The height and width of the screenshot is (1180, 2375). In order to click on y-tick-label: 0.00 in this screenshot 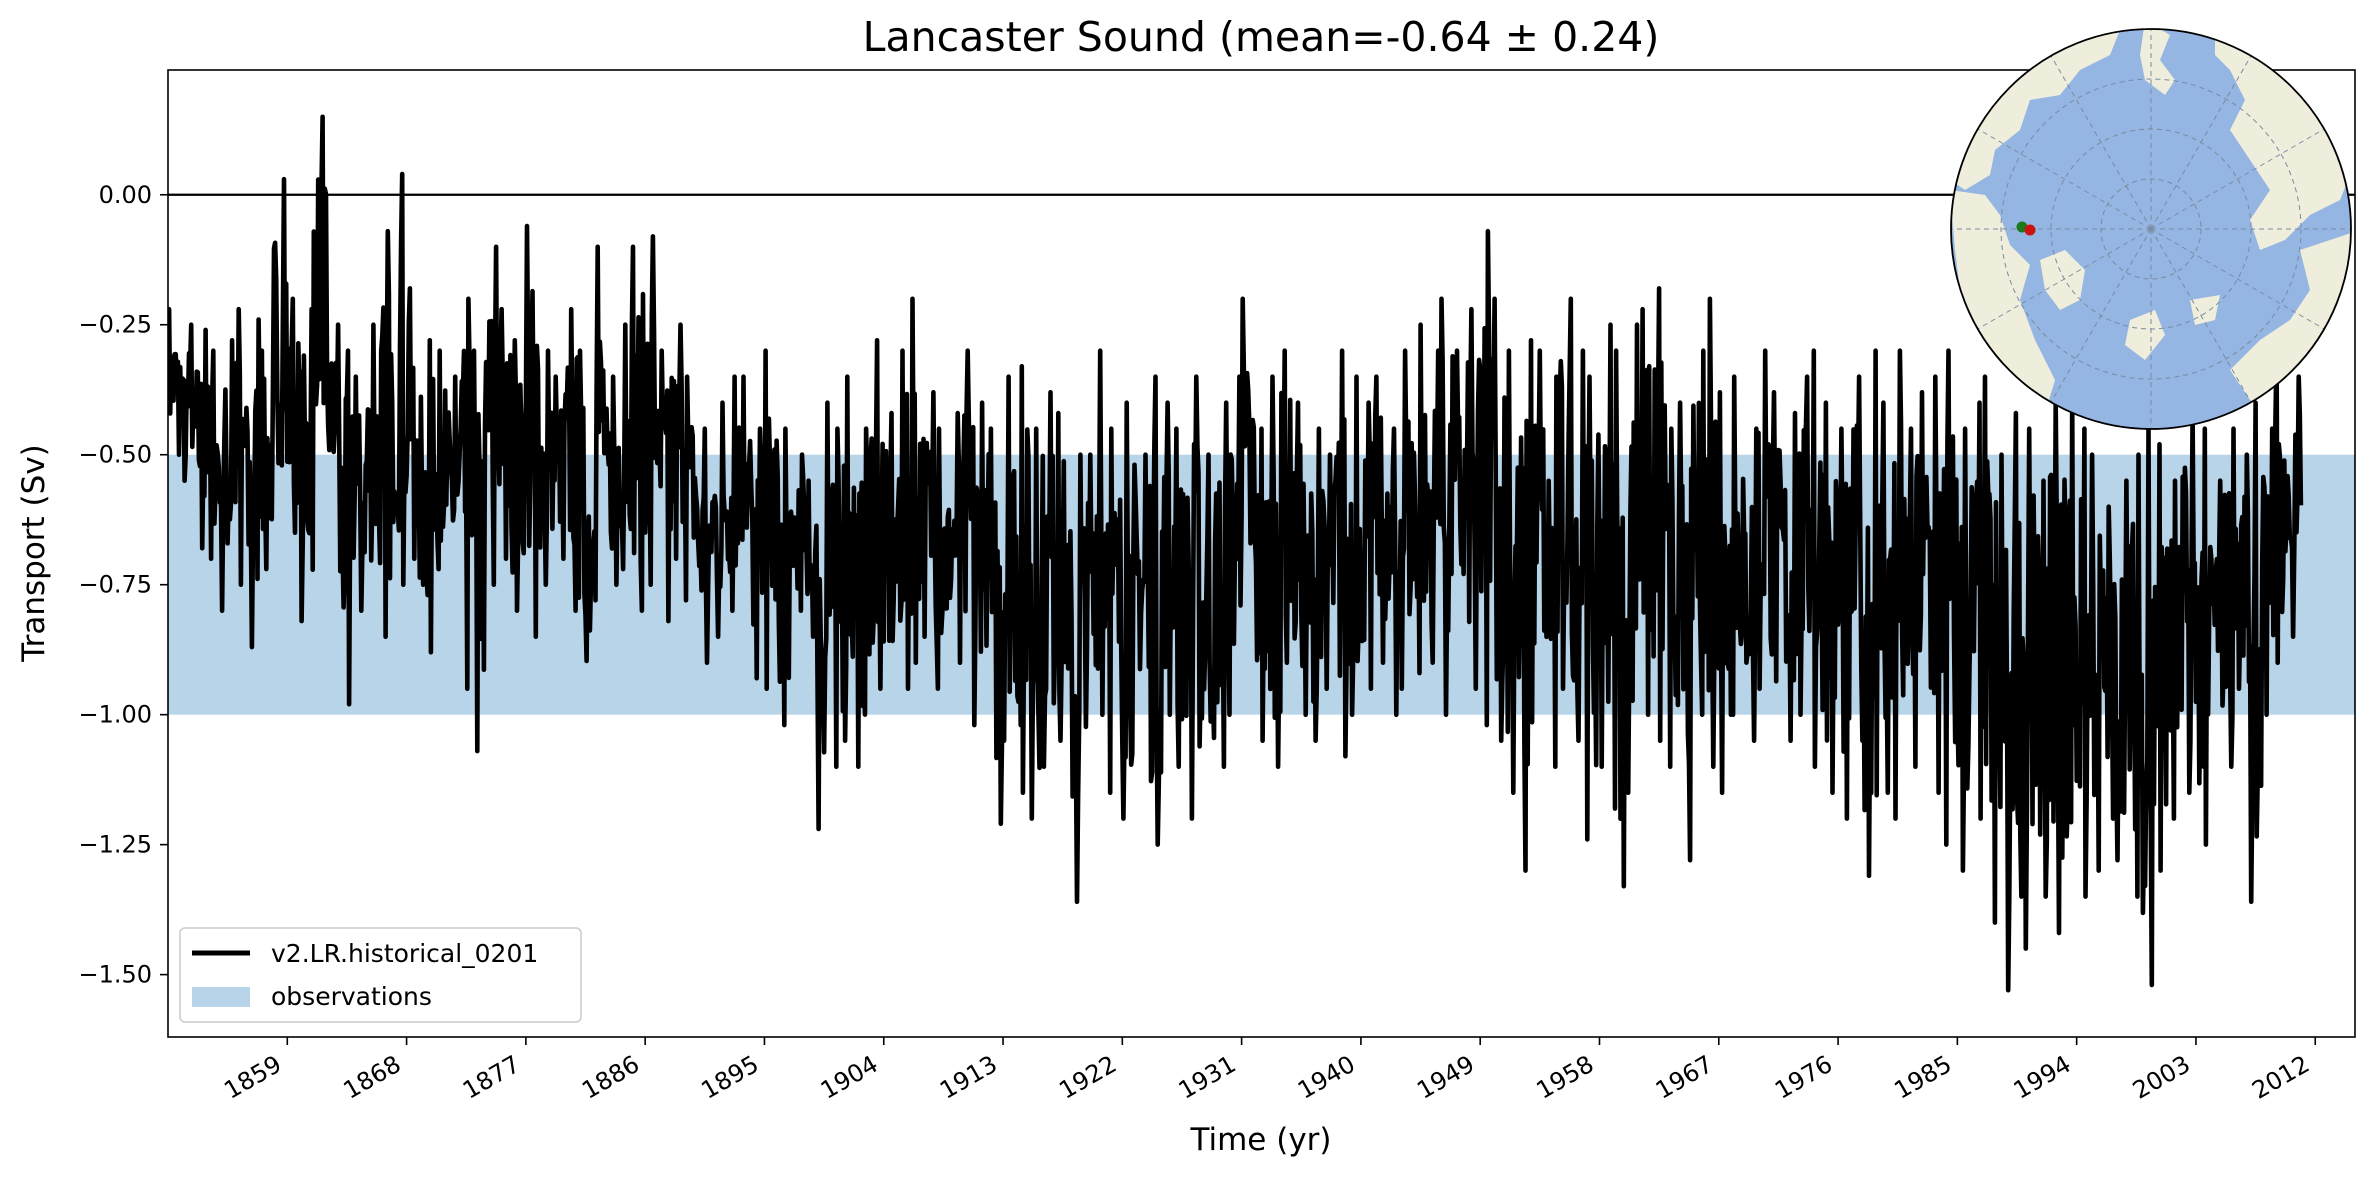, I will do `click(125, 195)`.